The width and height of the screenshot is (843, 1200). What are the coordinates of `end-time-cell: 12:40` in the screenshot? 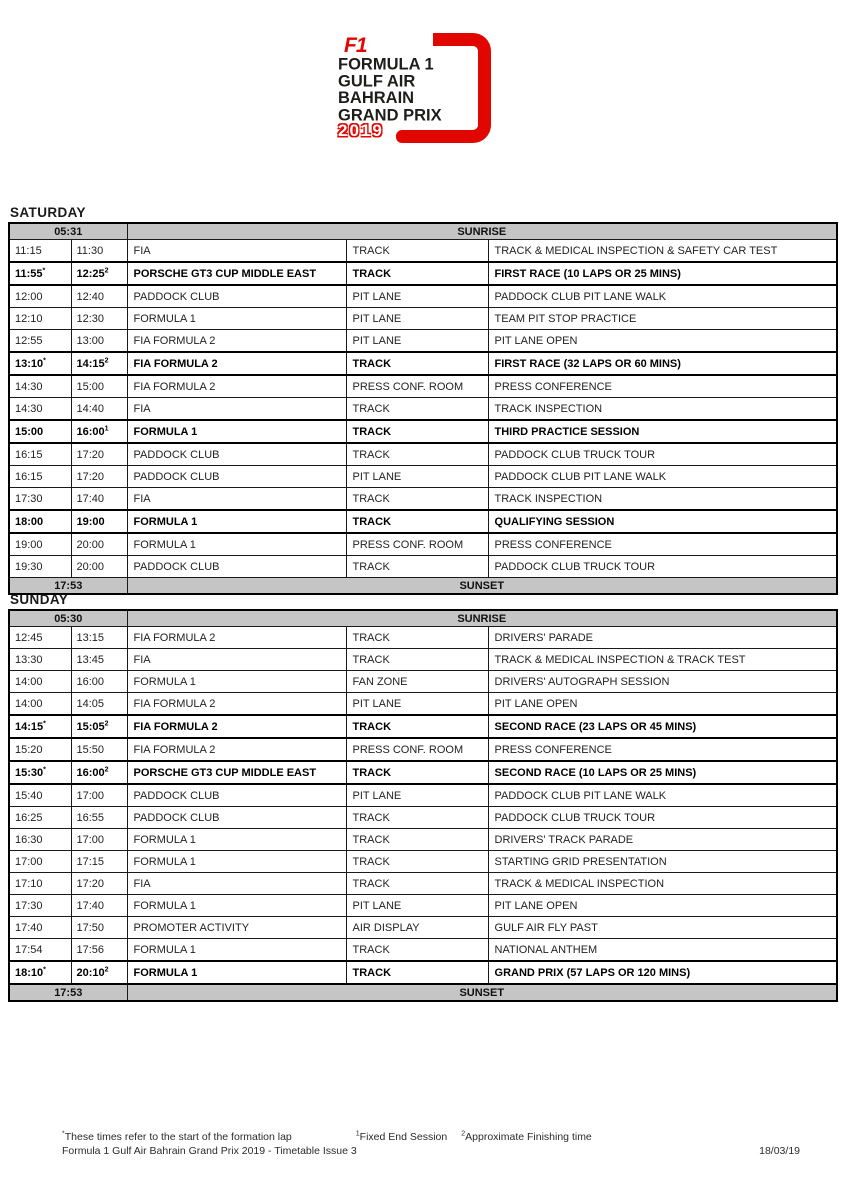 It's located at (99, 296).